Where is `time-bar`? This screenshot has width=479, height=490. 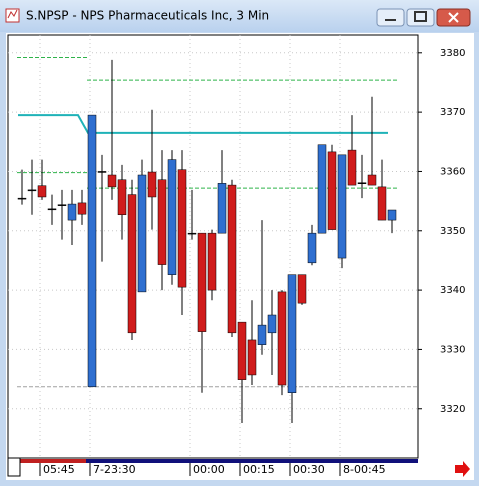
time-bar is located at coordinates (219, 461).